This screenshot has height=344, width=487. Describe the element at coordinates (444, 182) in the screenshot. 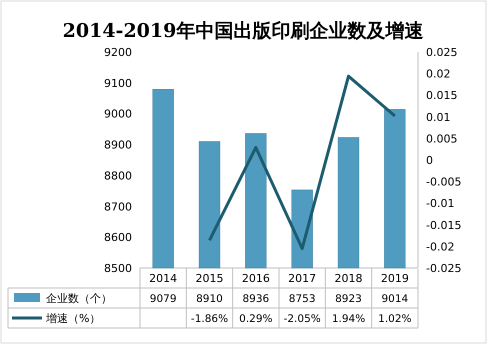

I see `y2-tick-label: -0.005` at that location.